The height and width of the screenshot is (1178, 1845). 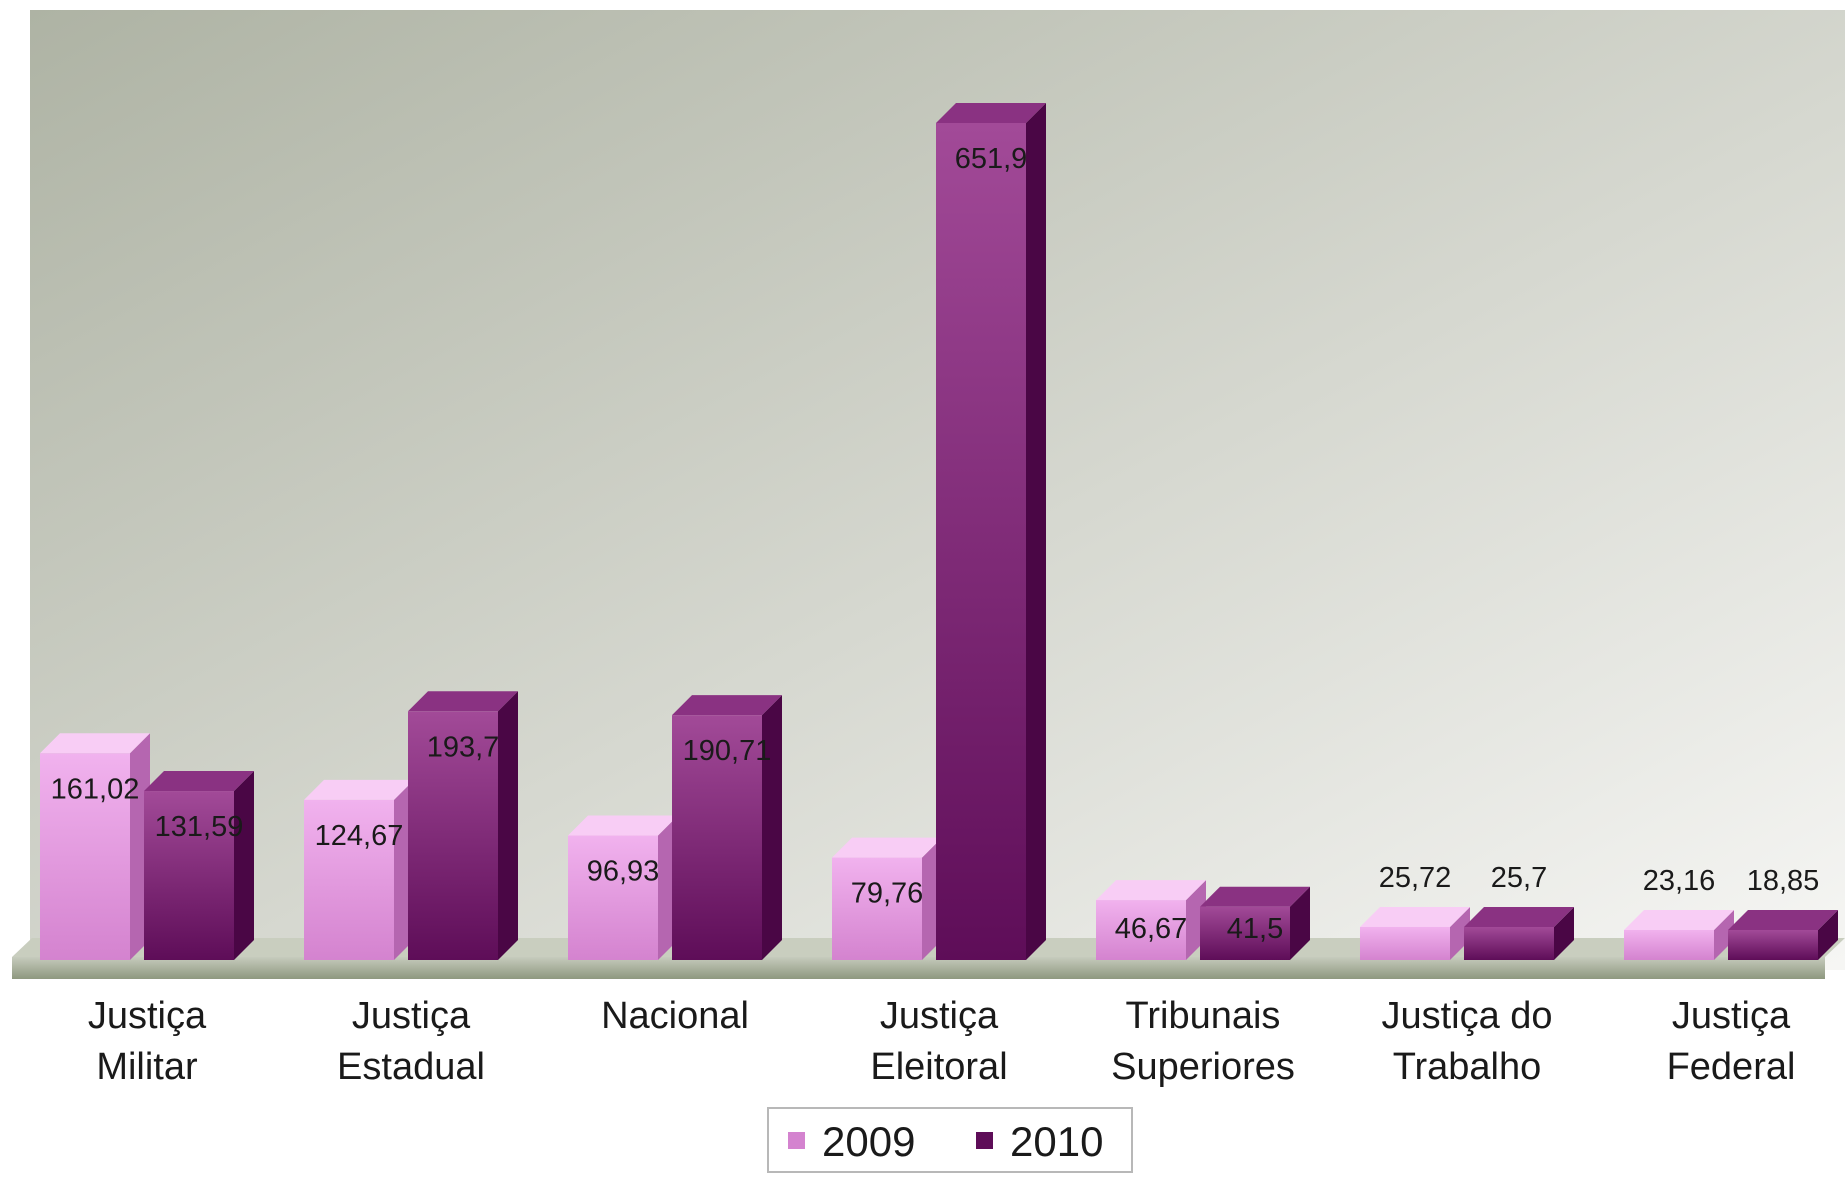 What do you see at coordinates (727, 751) in the screenshot?
I see `value-label-2010-2: 190,71` at bounding box center [727, 751].